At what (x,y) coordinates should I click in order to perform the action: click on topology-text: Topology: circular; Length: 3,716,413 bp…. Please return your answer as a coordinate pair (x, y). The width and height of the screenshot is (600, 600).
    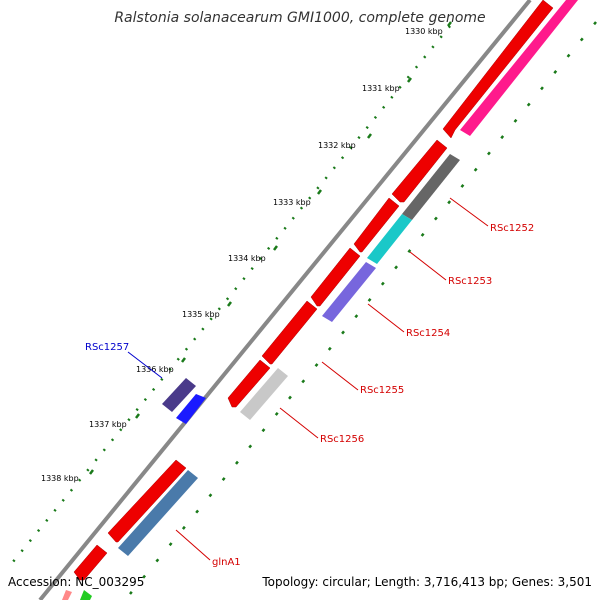
    Looking at the image, I should click on (426, 582).